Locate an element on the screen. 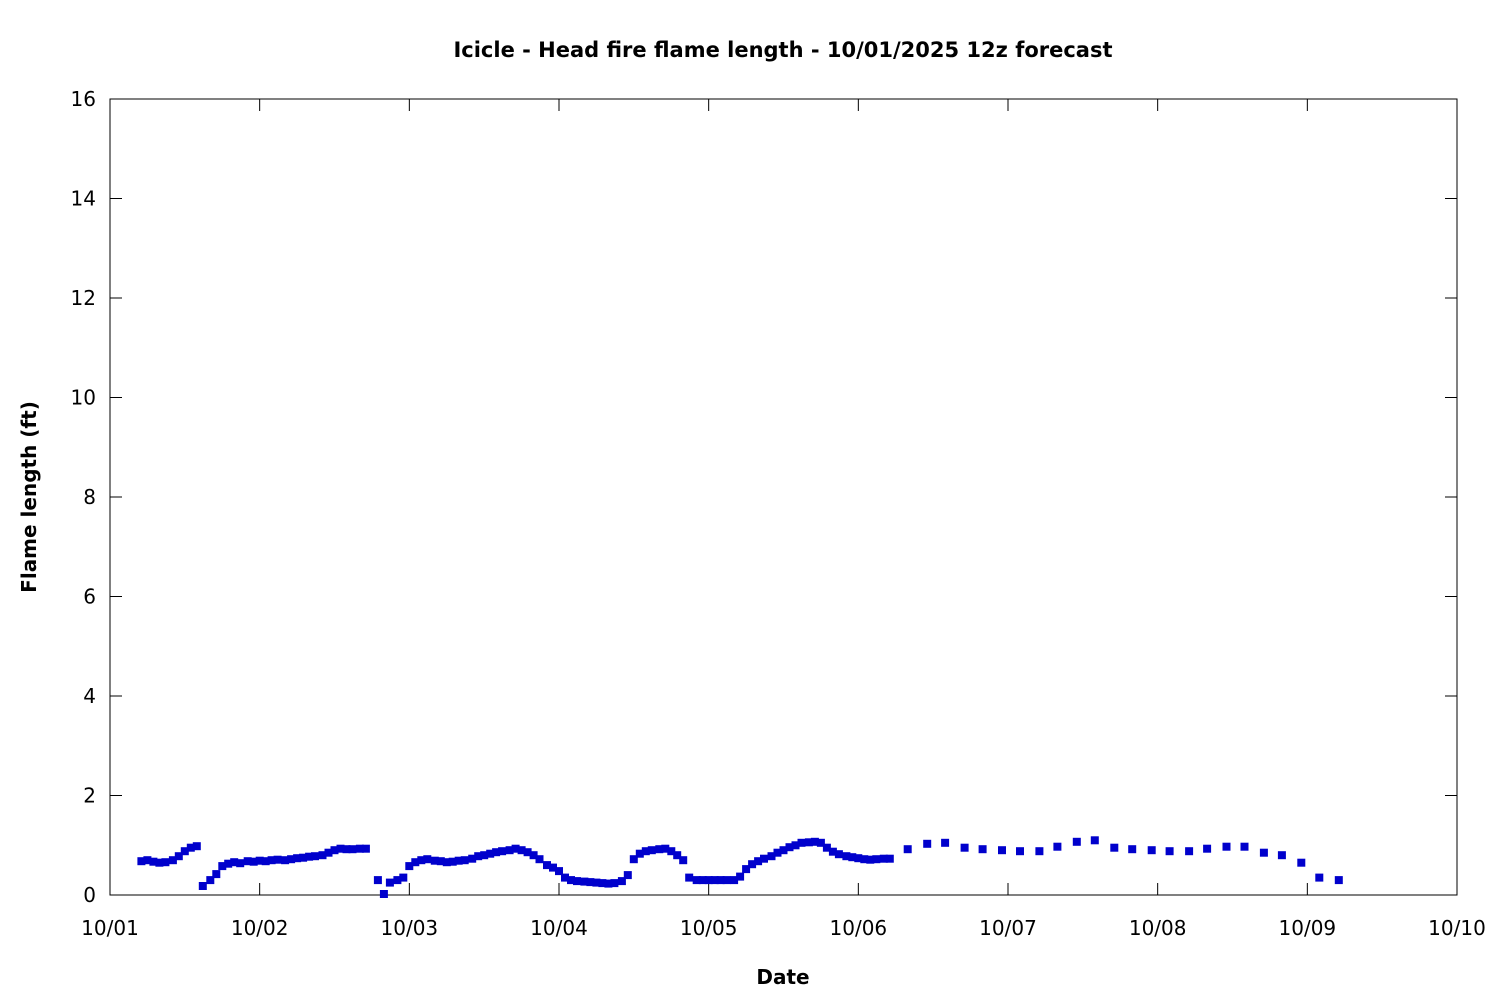 The height and width of the screenshot is (1000, 1500). x-tick-label: 10/02 is located at coordinates (260, 928).